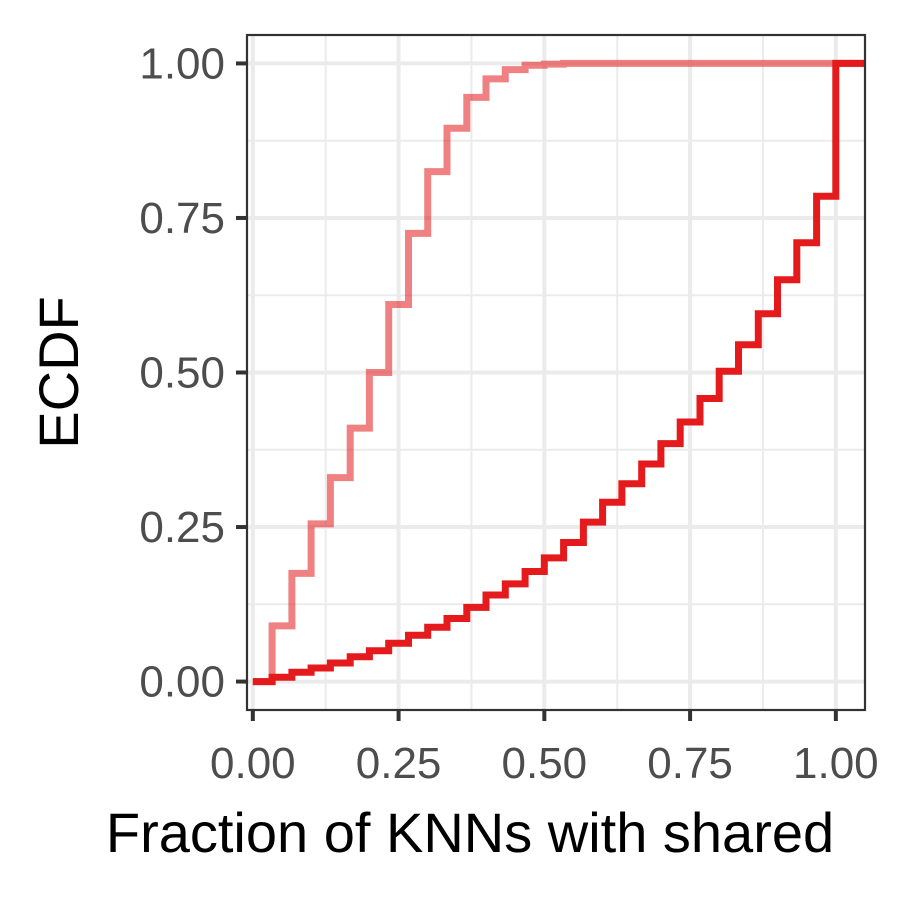 Image resolution: width=900 pixels, height=900 pixels. Describe the element at coordinates (182, 527) in the screenshot. I see `y-tick-label: 0.25` at that location.